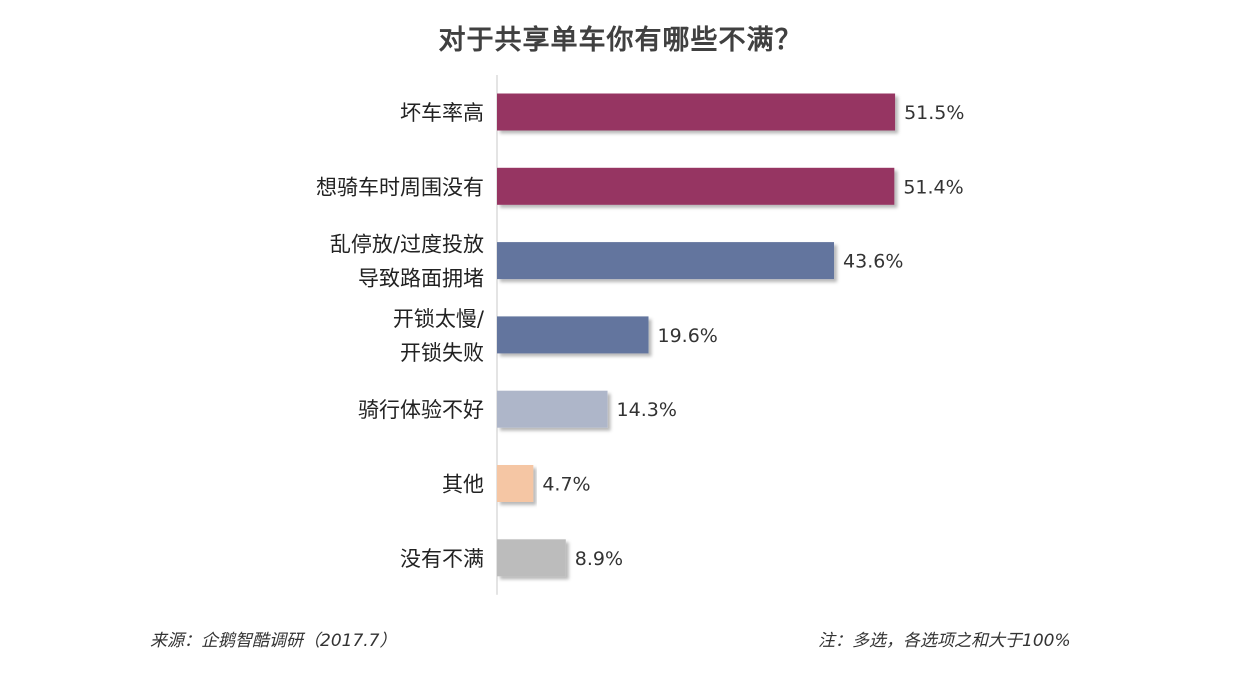  What do you see at coordinates (647, 410) in the screenshot?
I see `data-label: 14.3%` at bounding box center [647, 410].